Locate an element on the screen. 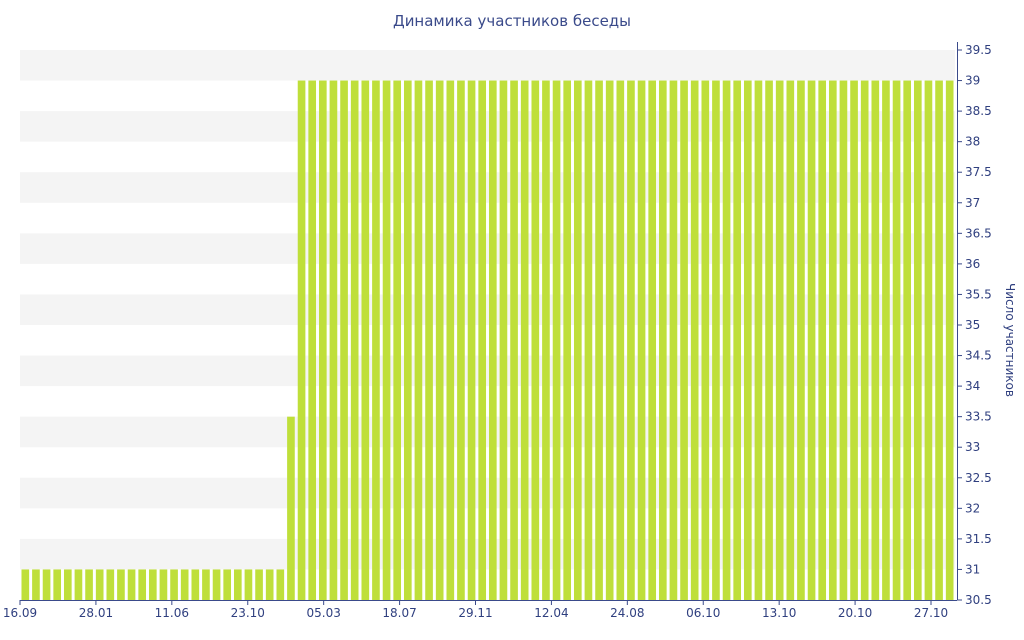  chart-title: Динамика участников беседы is located at coordinates (512, 21).